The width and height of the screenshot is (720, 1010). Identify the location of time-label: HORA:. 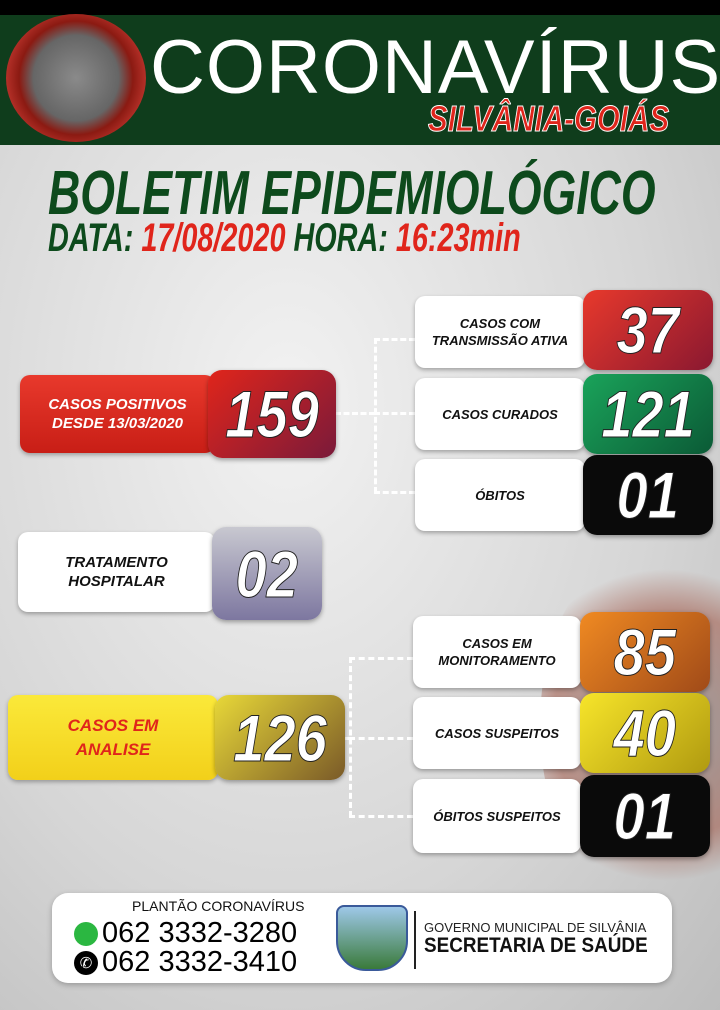
(340, 238).